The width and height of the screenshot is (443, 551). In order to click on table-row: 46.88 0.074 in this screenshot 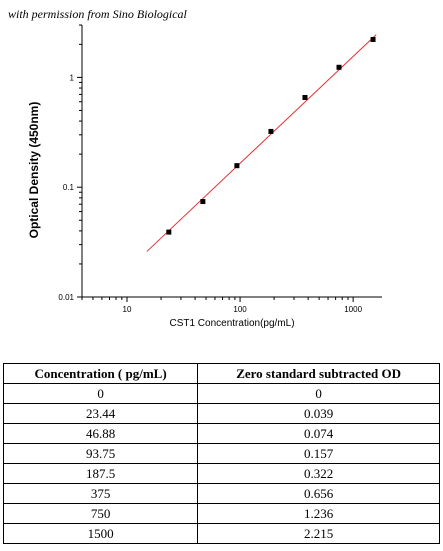, I will do `click(221, 433)`.